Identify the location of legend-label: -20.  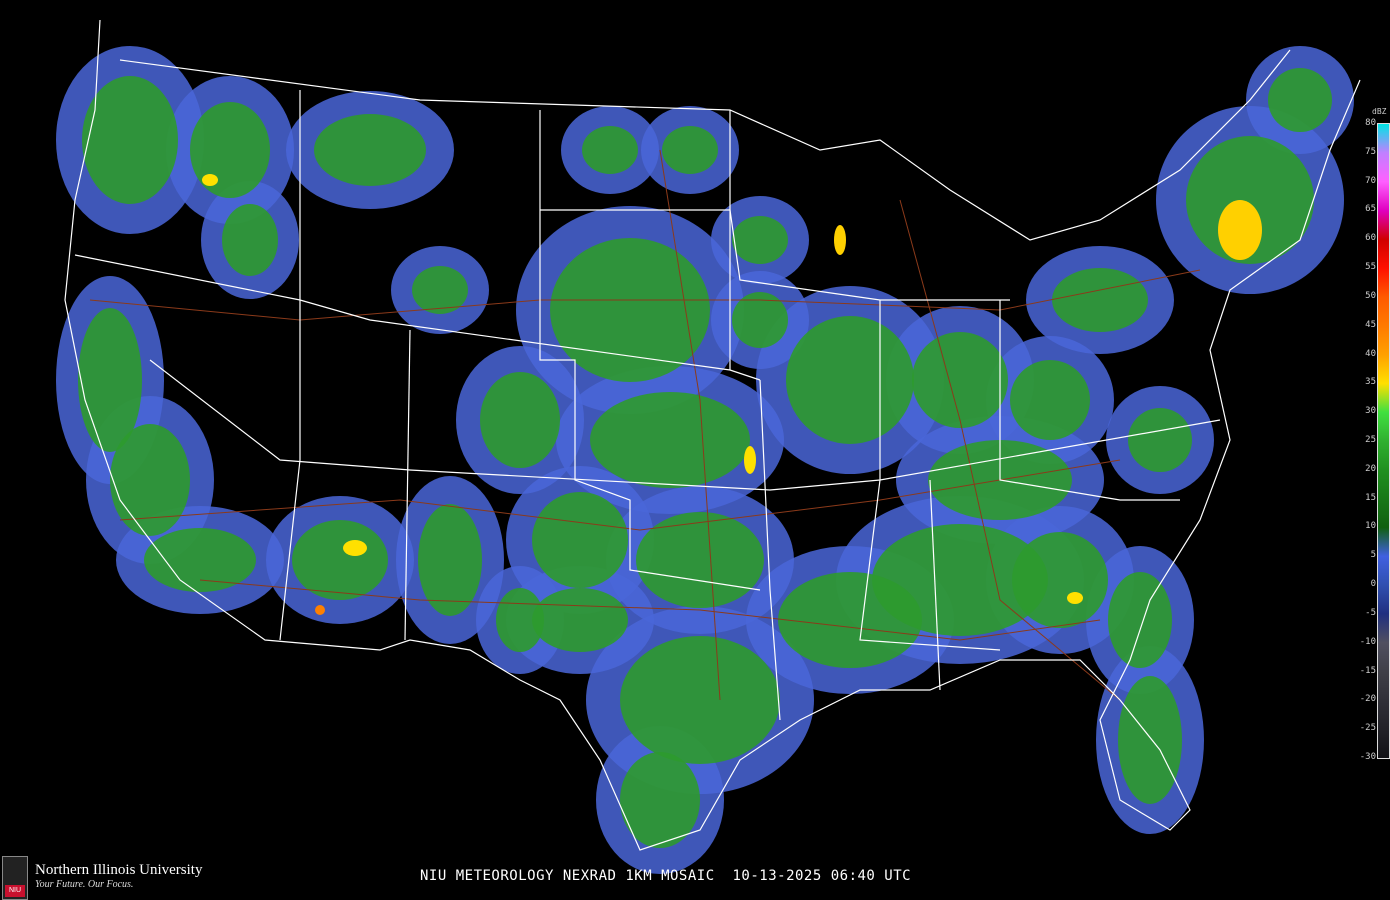
(1368, 699).